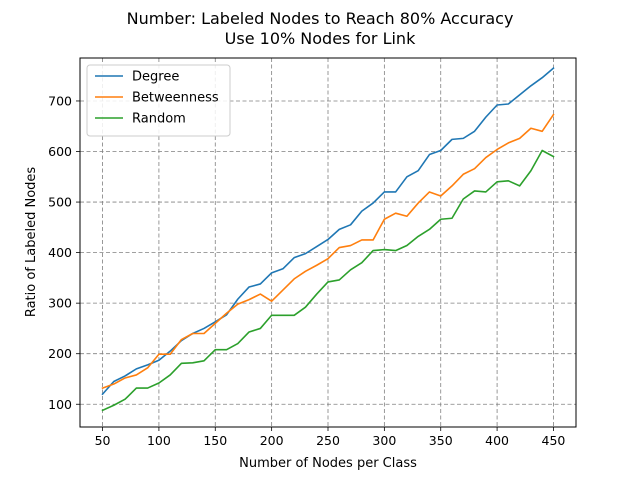 The width and height of the screenshot is (640, 480). I want to click on y-ticks: 100 200 300 400 500 600 700, so click(64, 252).